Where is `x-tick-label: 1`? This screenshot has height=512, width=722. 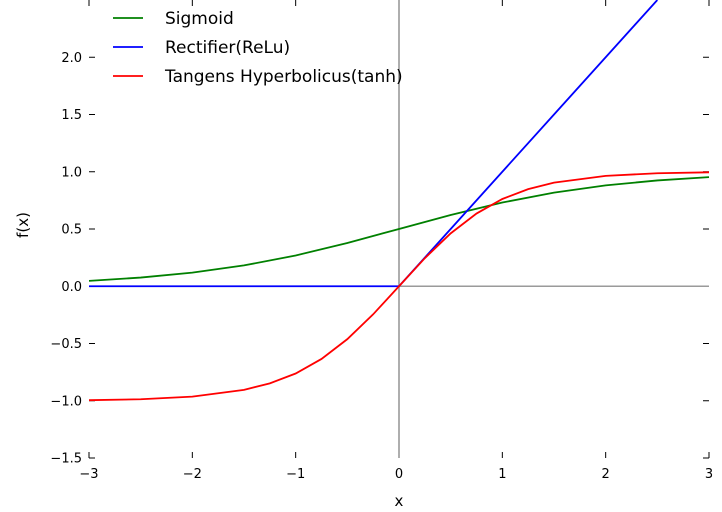
x-tick-label: 1 is located at coordinates (502, 474).